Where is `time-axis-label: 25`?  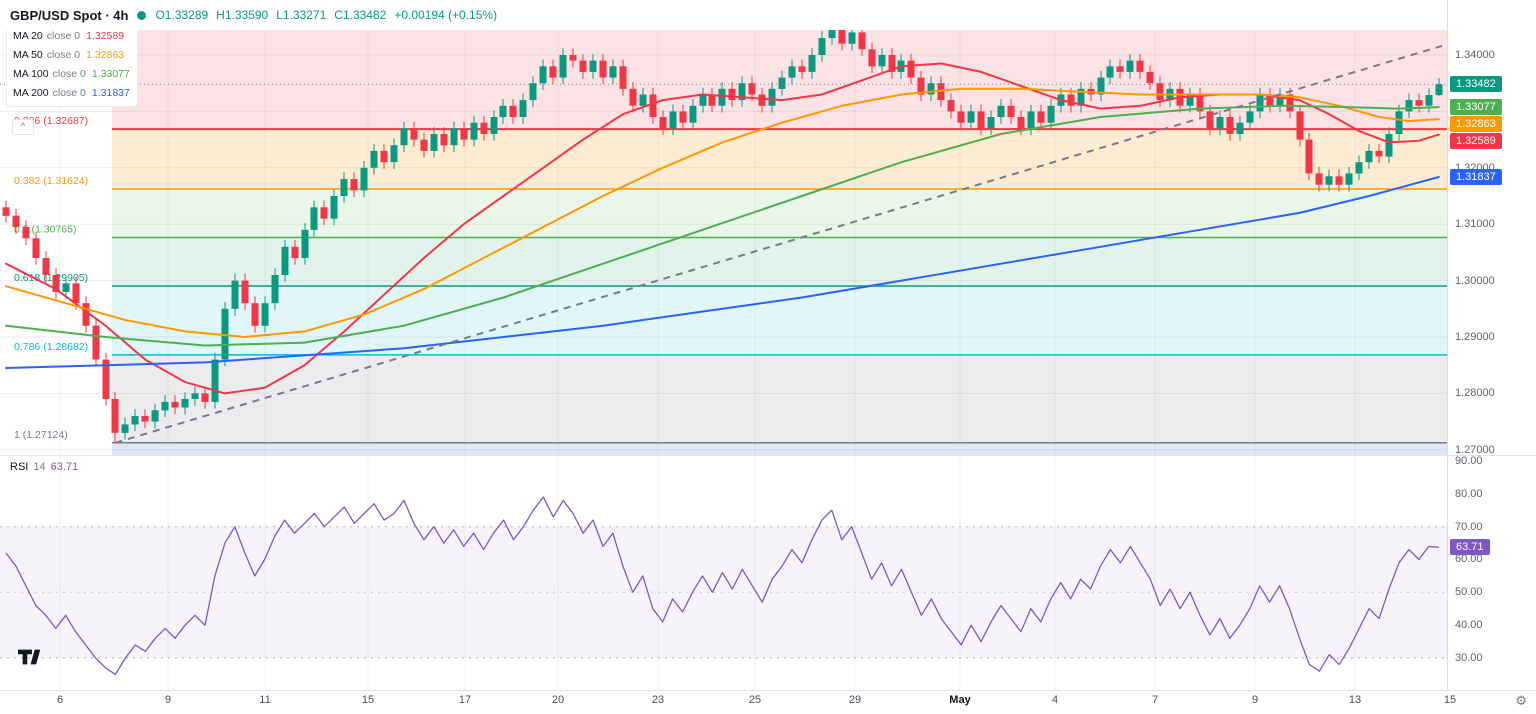 time-axis-label: 25 is located at coordinates (755, 700).